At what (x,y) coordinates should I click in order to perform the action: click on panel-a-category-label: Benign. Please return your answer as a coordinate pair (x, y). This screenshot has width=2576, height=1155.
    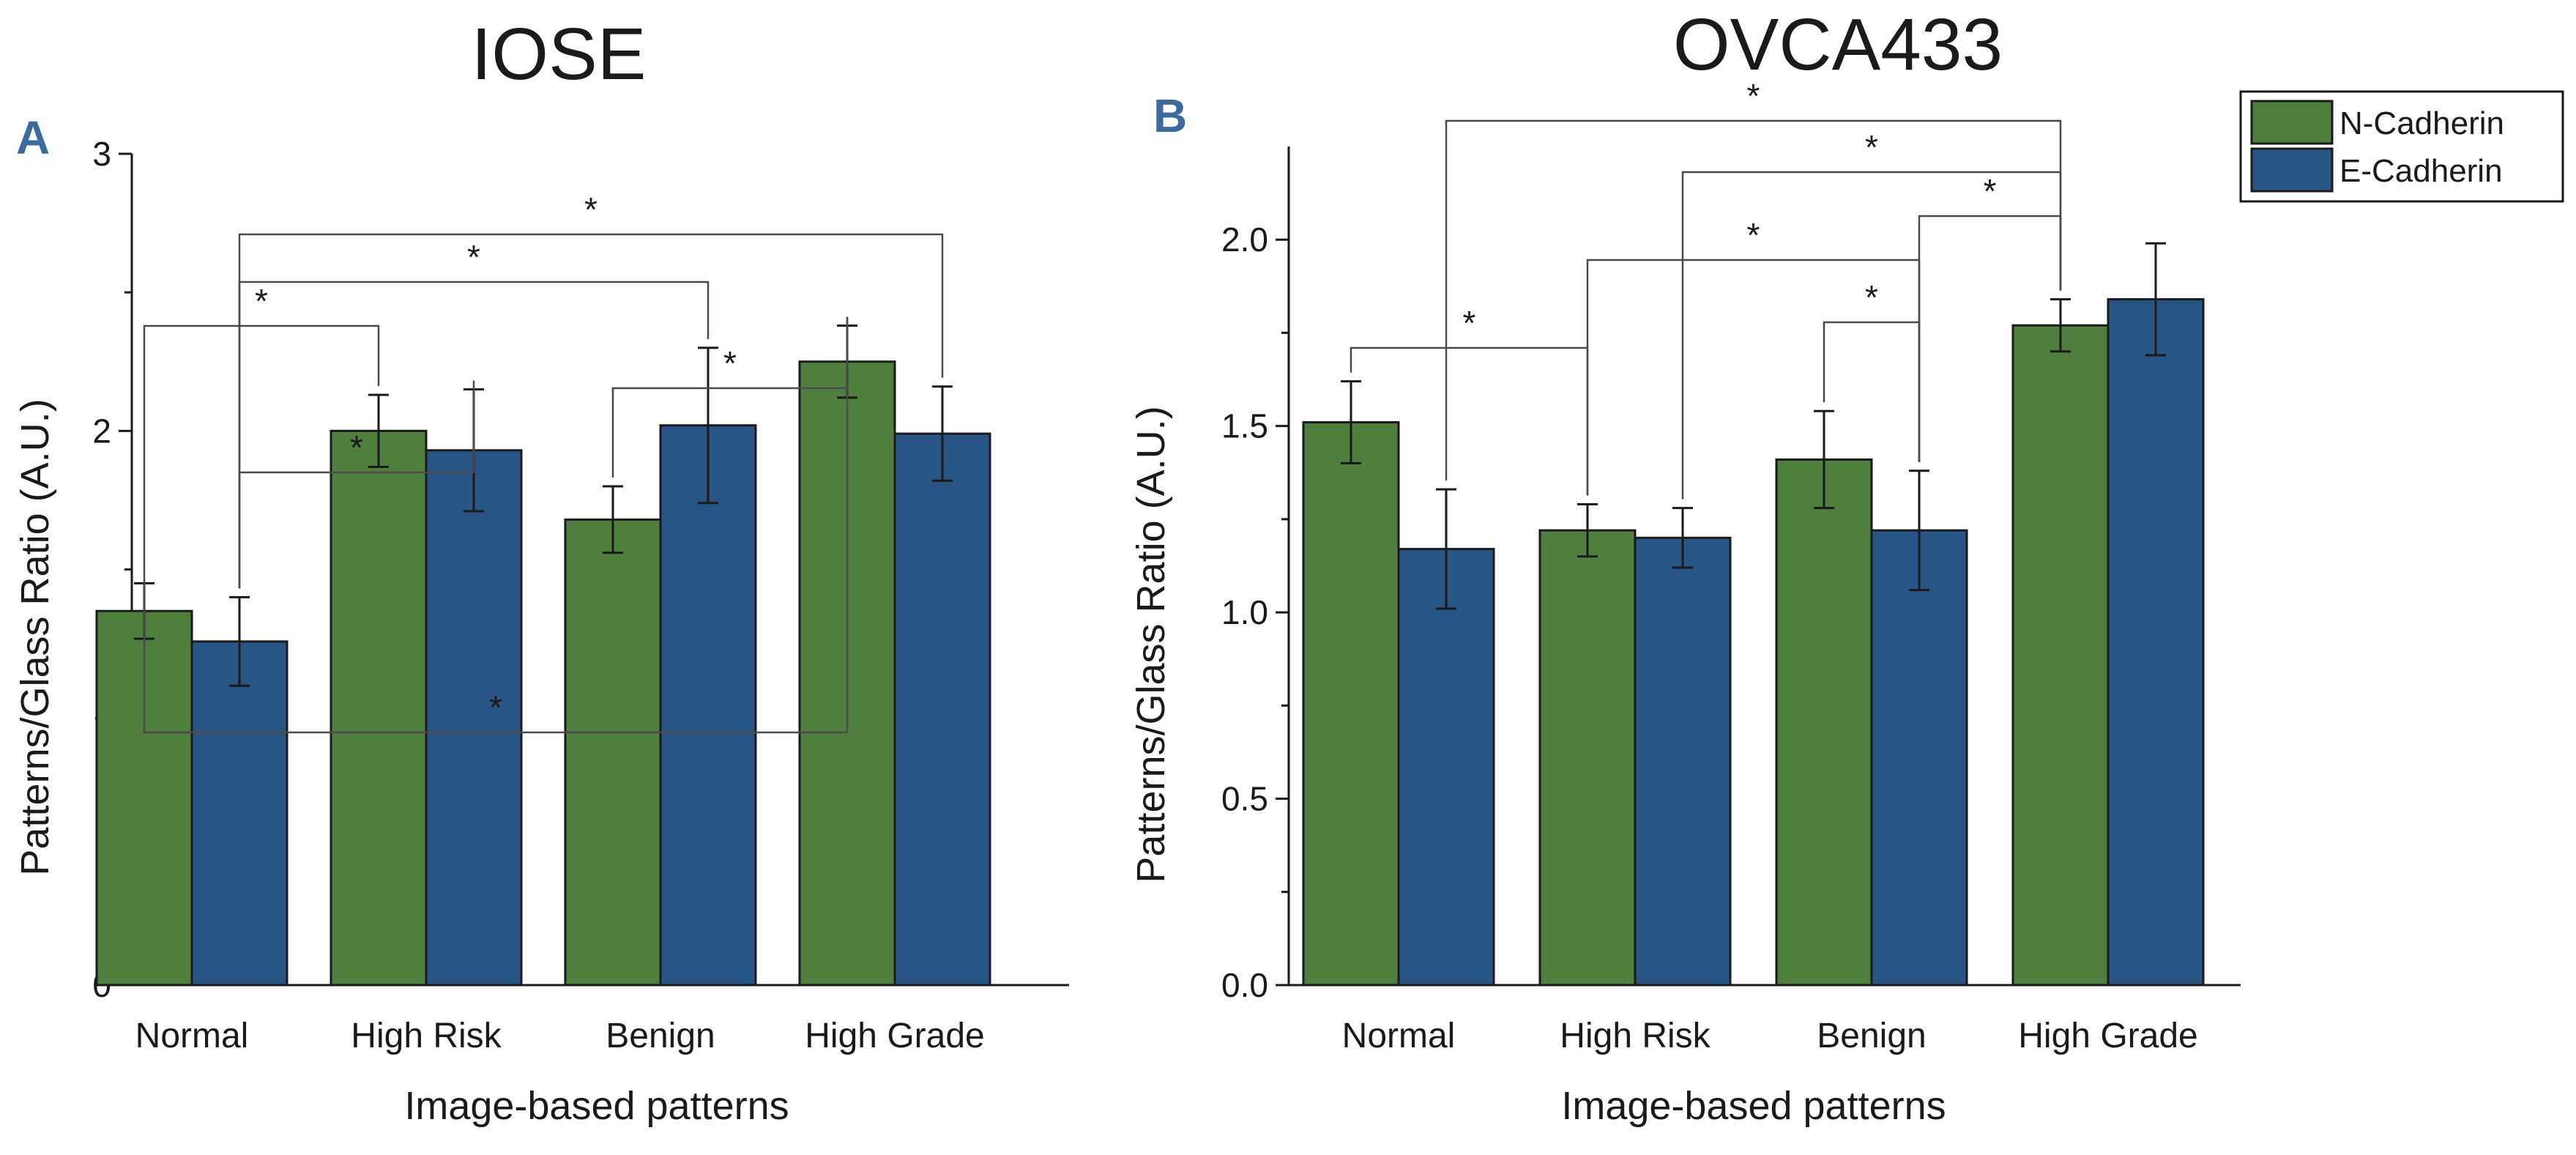
    Looking at the image, I should click on (660, 1036).